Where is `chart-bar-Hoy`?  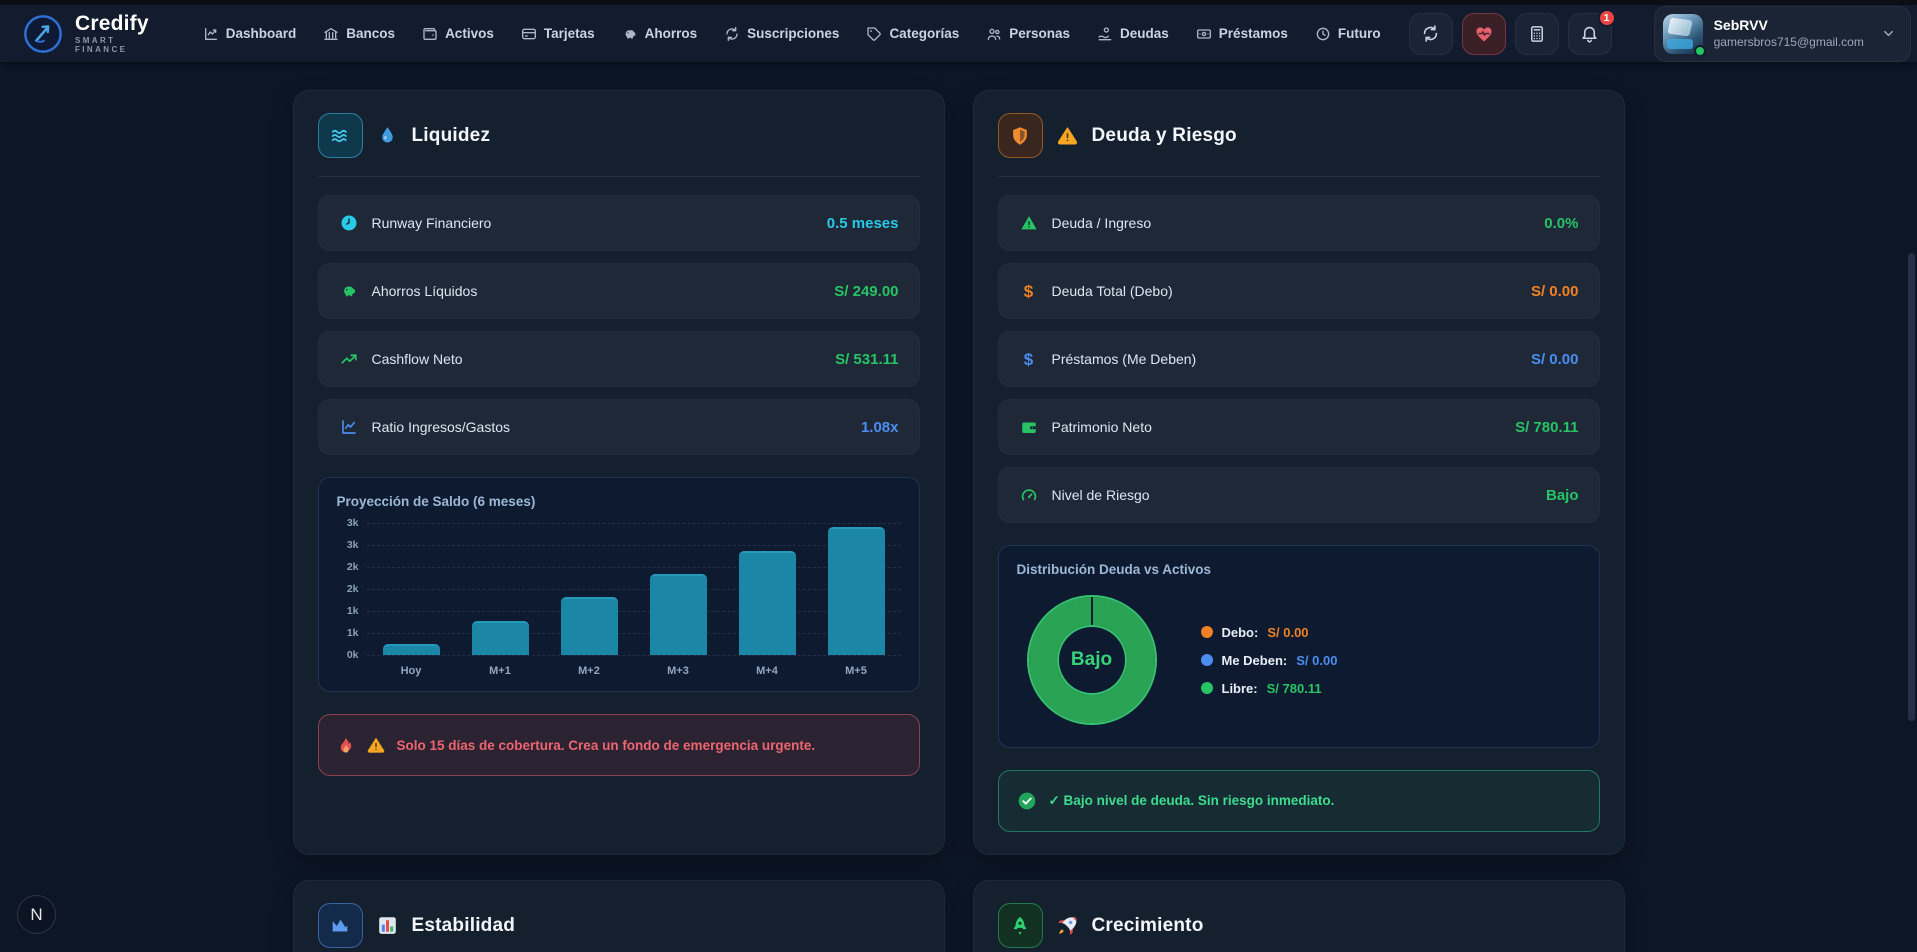
chart-bar-Hoy is located at coordinates (411, 649).